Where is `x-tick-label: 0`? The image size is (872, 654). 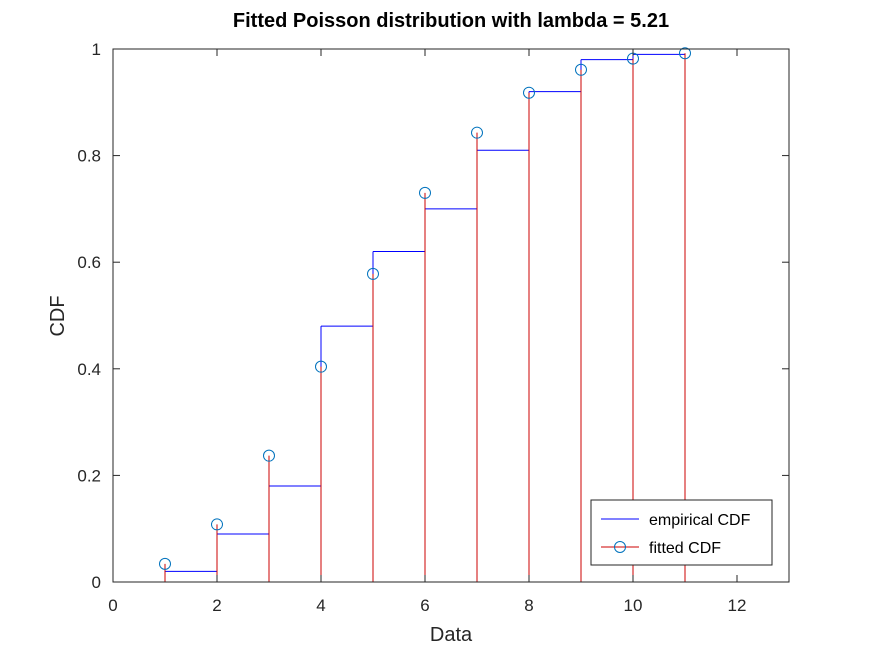 x-tick-label: 0 is located at coordinates (112, 605).